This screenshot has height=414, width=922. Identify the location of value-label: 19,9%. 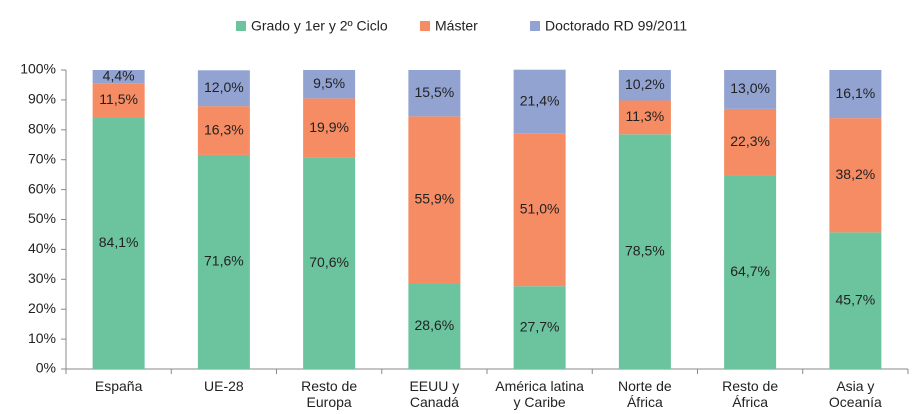
(329, 127).